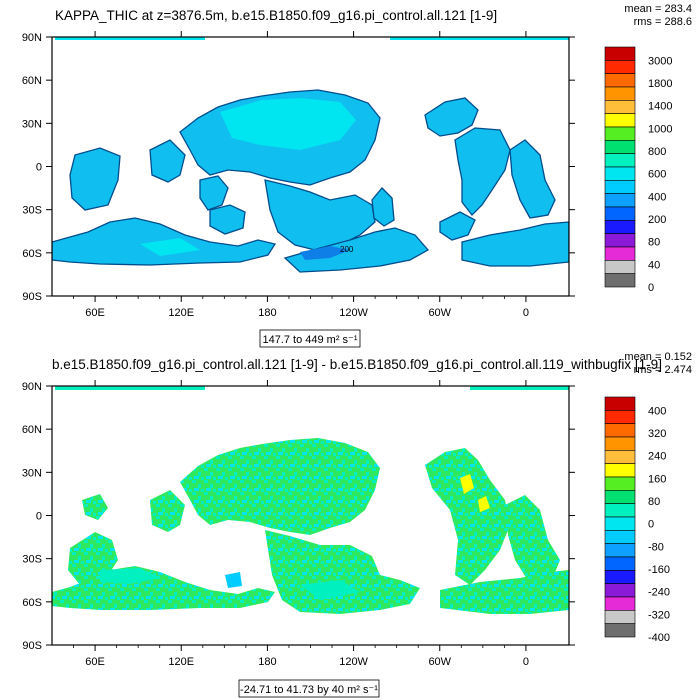 This screenshot has height=700, width=700. Describe the element at coordinates (356, 250) in the screenshot. I see `ocean-region-south-pacific` at that location.